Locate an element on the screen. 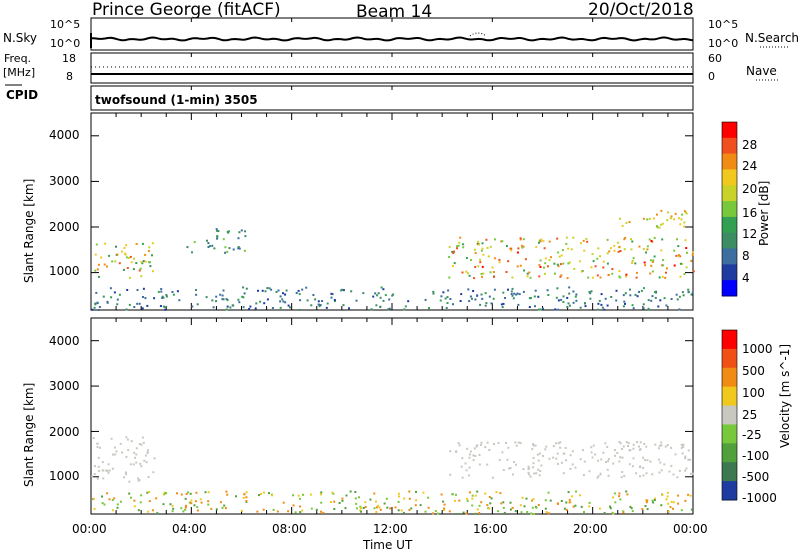 This screenshot has height=554, width=800. x-axis-label: Time UT is located at coordinates (388, 545).